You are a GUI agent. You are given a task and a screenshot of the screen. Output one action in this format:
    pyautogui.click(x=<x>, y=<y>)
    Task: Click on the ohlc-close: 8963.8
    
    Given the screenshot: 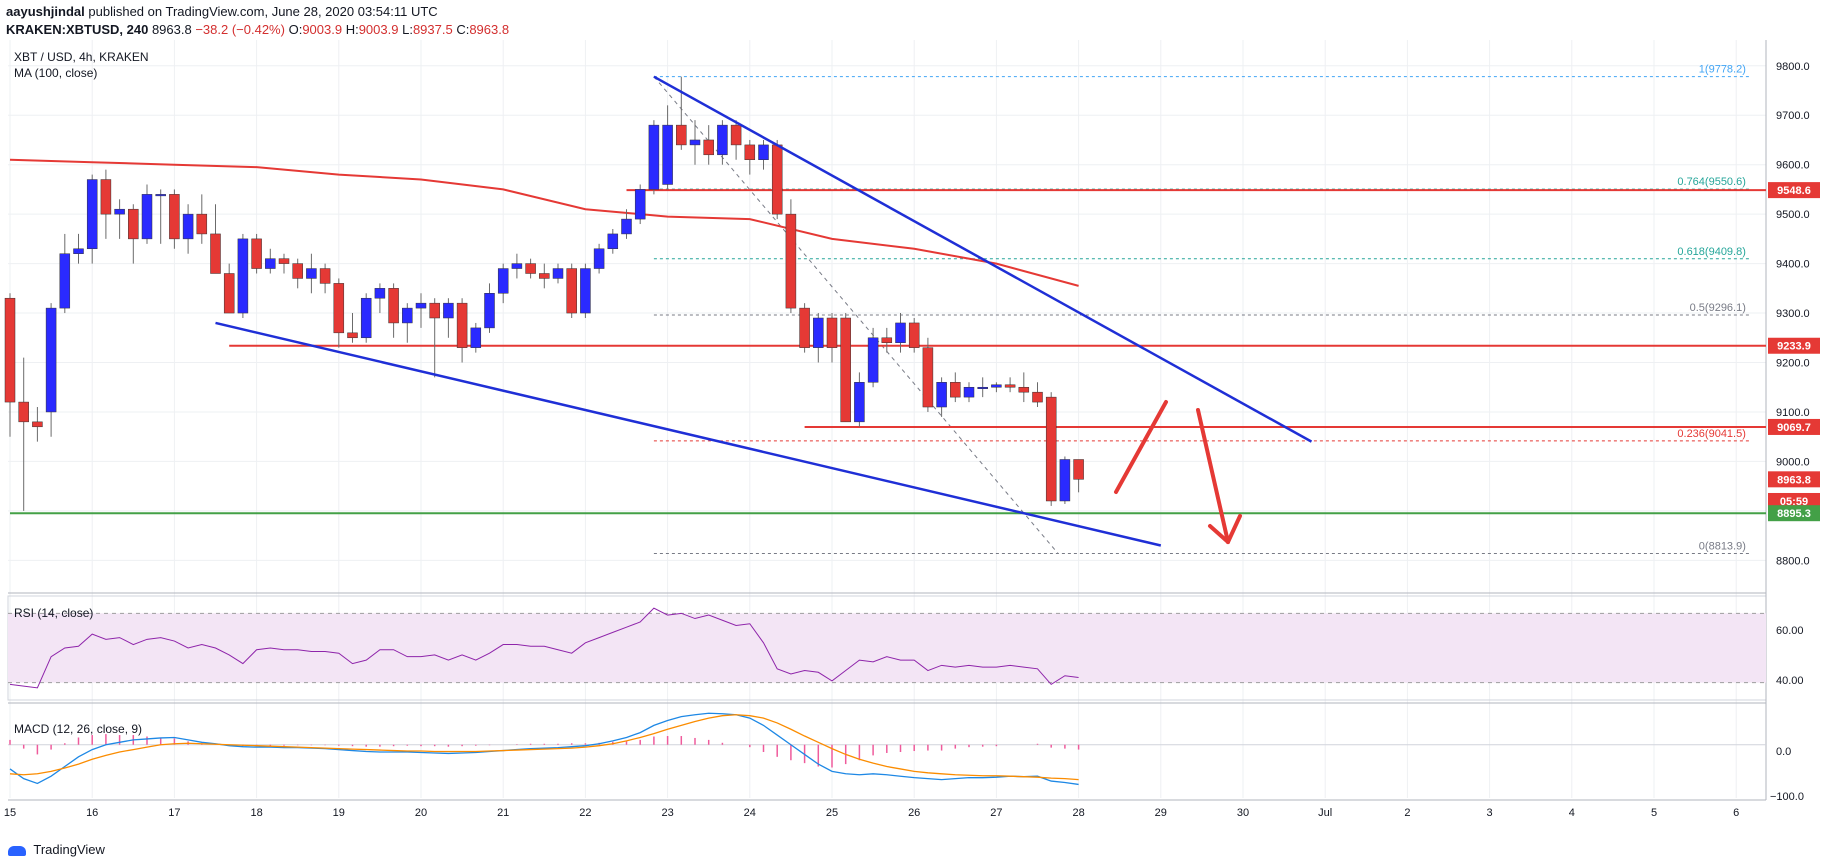 What is the action you would take?
    pyautogui.click(x=489, y=29)
    